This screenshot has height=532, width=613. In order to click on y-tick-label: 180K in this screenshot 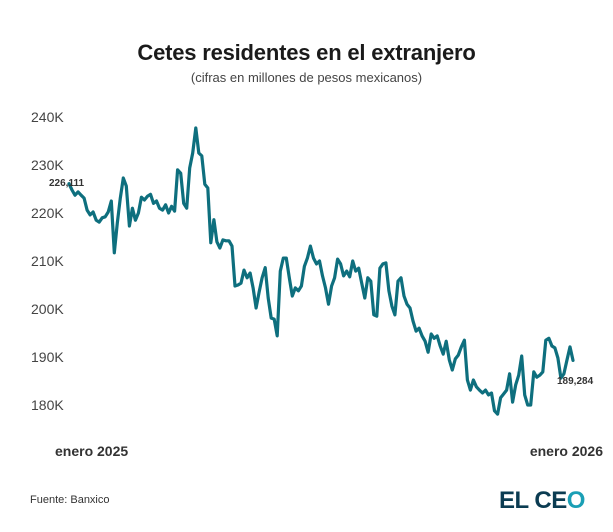, I will do `click(47, 405)`.